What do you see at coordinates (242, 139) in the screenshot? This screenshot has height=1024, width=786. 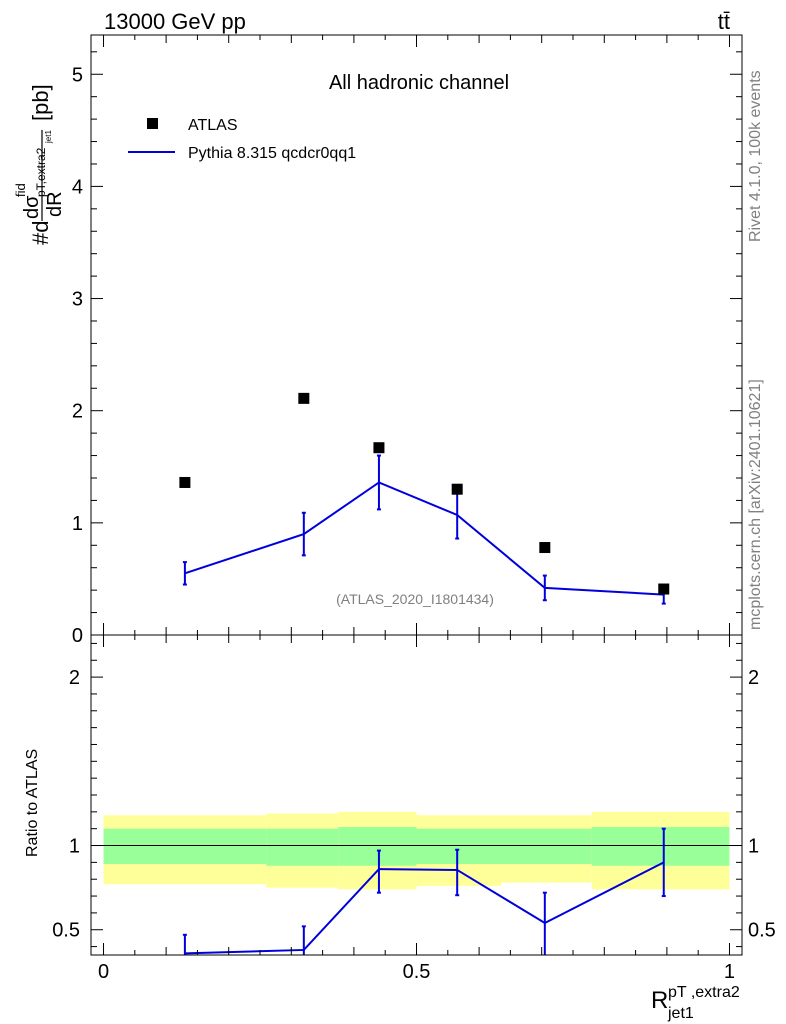 I see `legend: ATLAS Pythia 8.315 qcdcr0qq1` at bounding box center [242, 139].